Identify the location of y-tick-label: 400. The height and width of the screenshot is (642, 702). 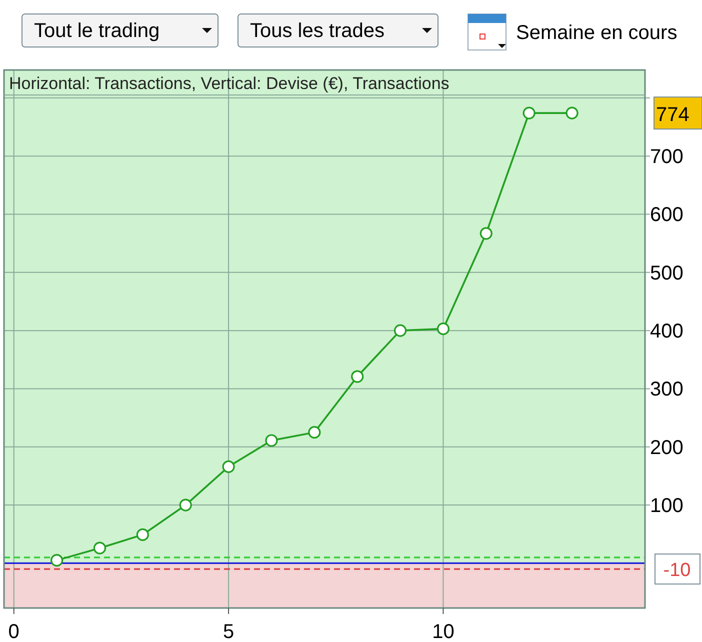
(667, 331).